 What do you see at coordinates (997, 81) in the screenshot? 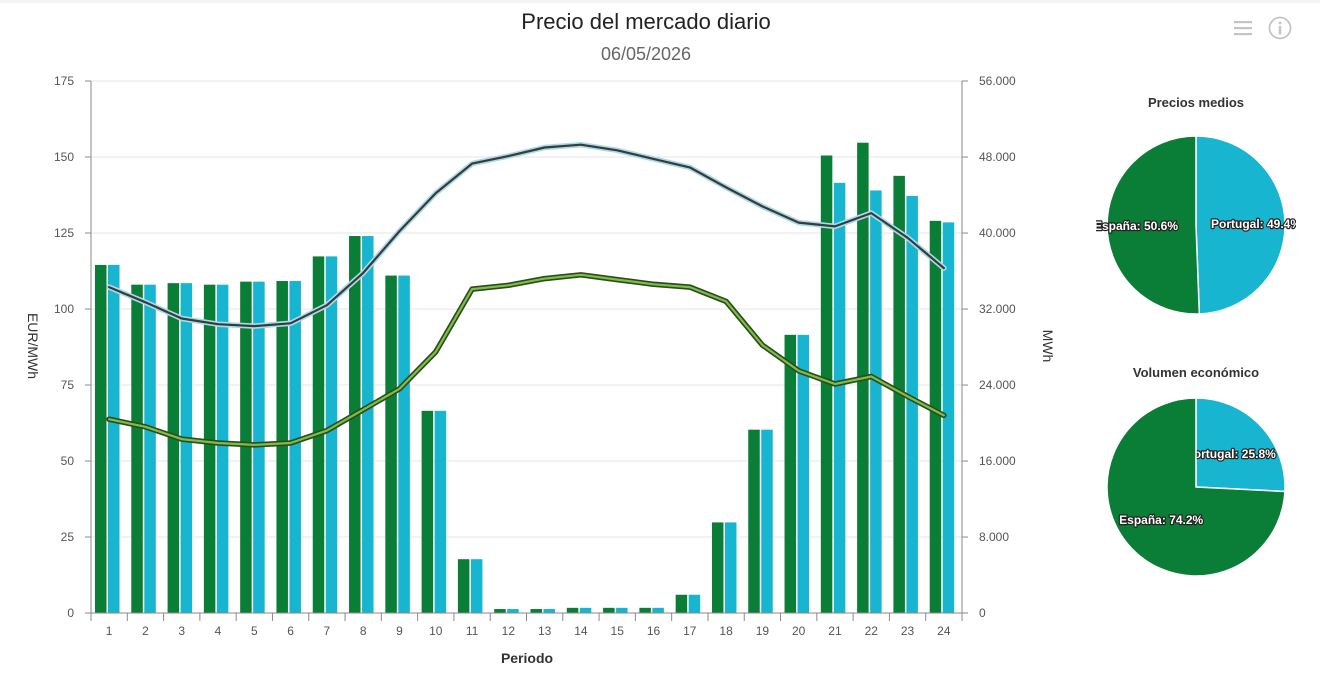
I see `y-tick-label-right: 56.000` at bounding box center [997, 81].